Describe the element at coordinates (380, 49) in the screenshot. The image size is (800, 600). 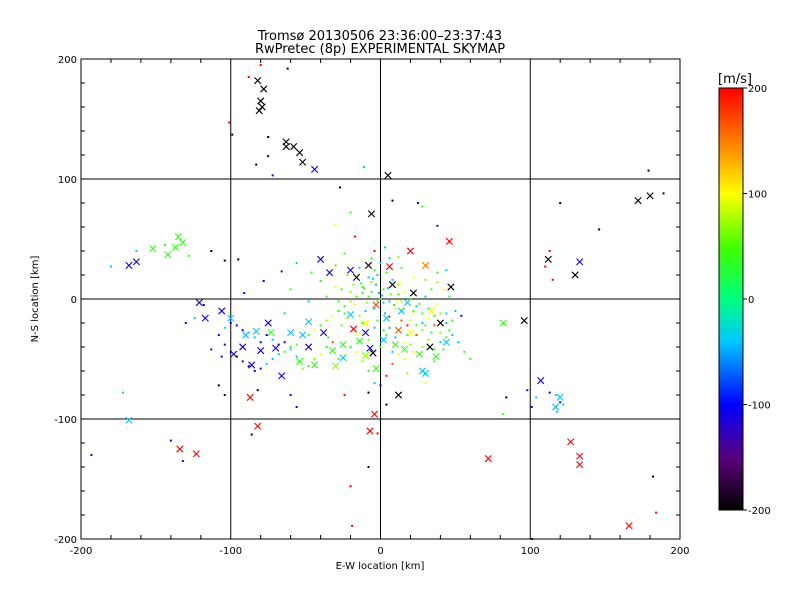
I see `chart-title-line2: RwPretec (8p) EXPERIMENTAL SKYMAP` at that location.